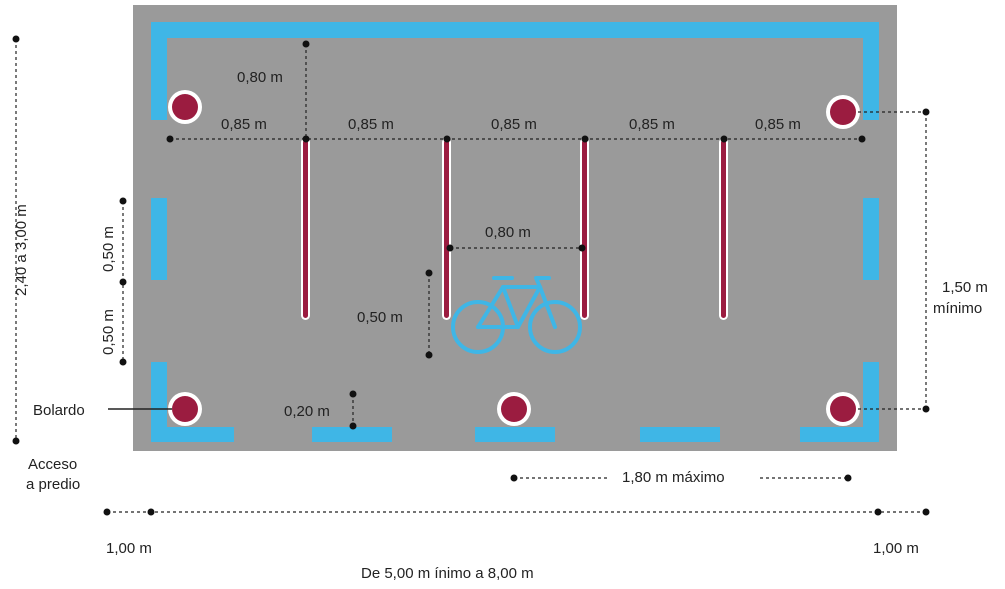 This screenshot has width=1005, height=589. Describe the element at coordinates (957, 308) in the screenshot. I see `right-height-sublabel: mínimo` at that location.